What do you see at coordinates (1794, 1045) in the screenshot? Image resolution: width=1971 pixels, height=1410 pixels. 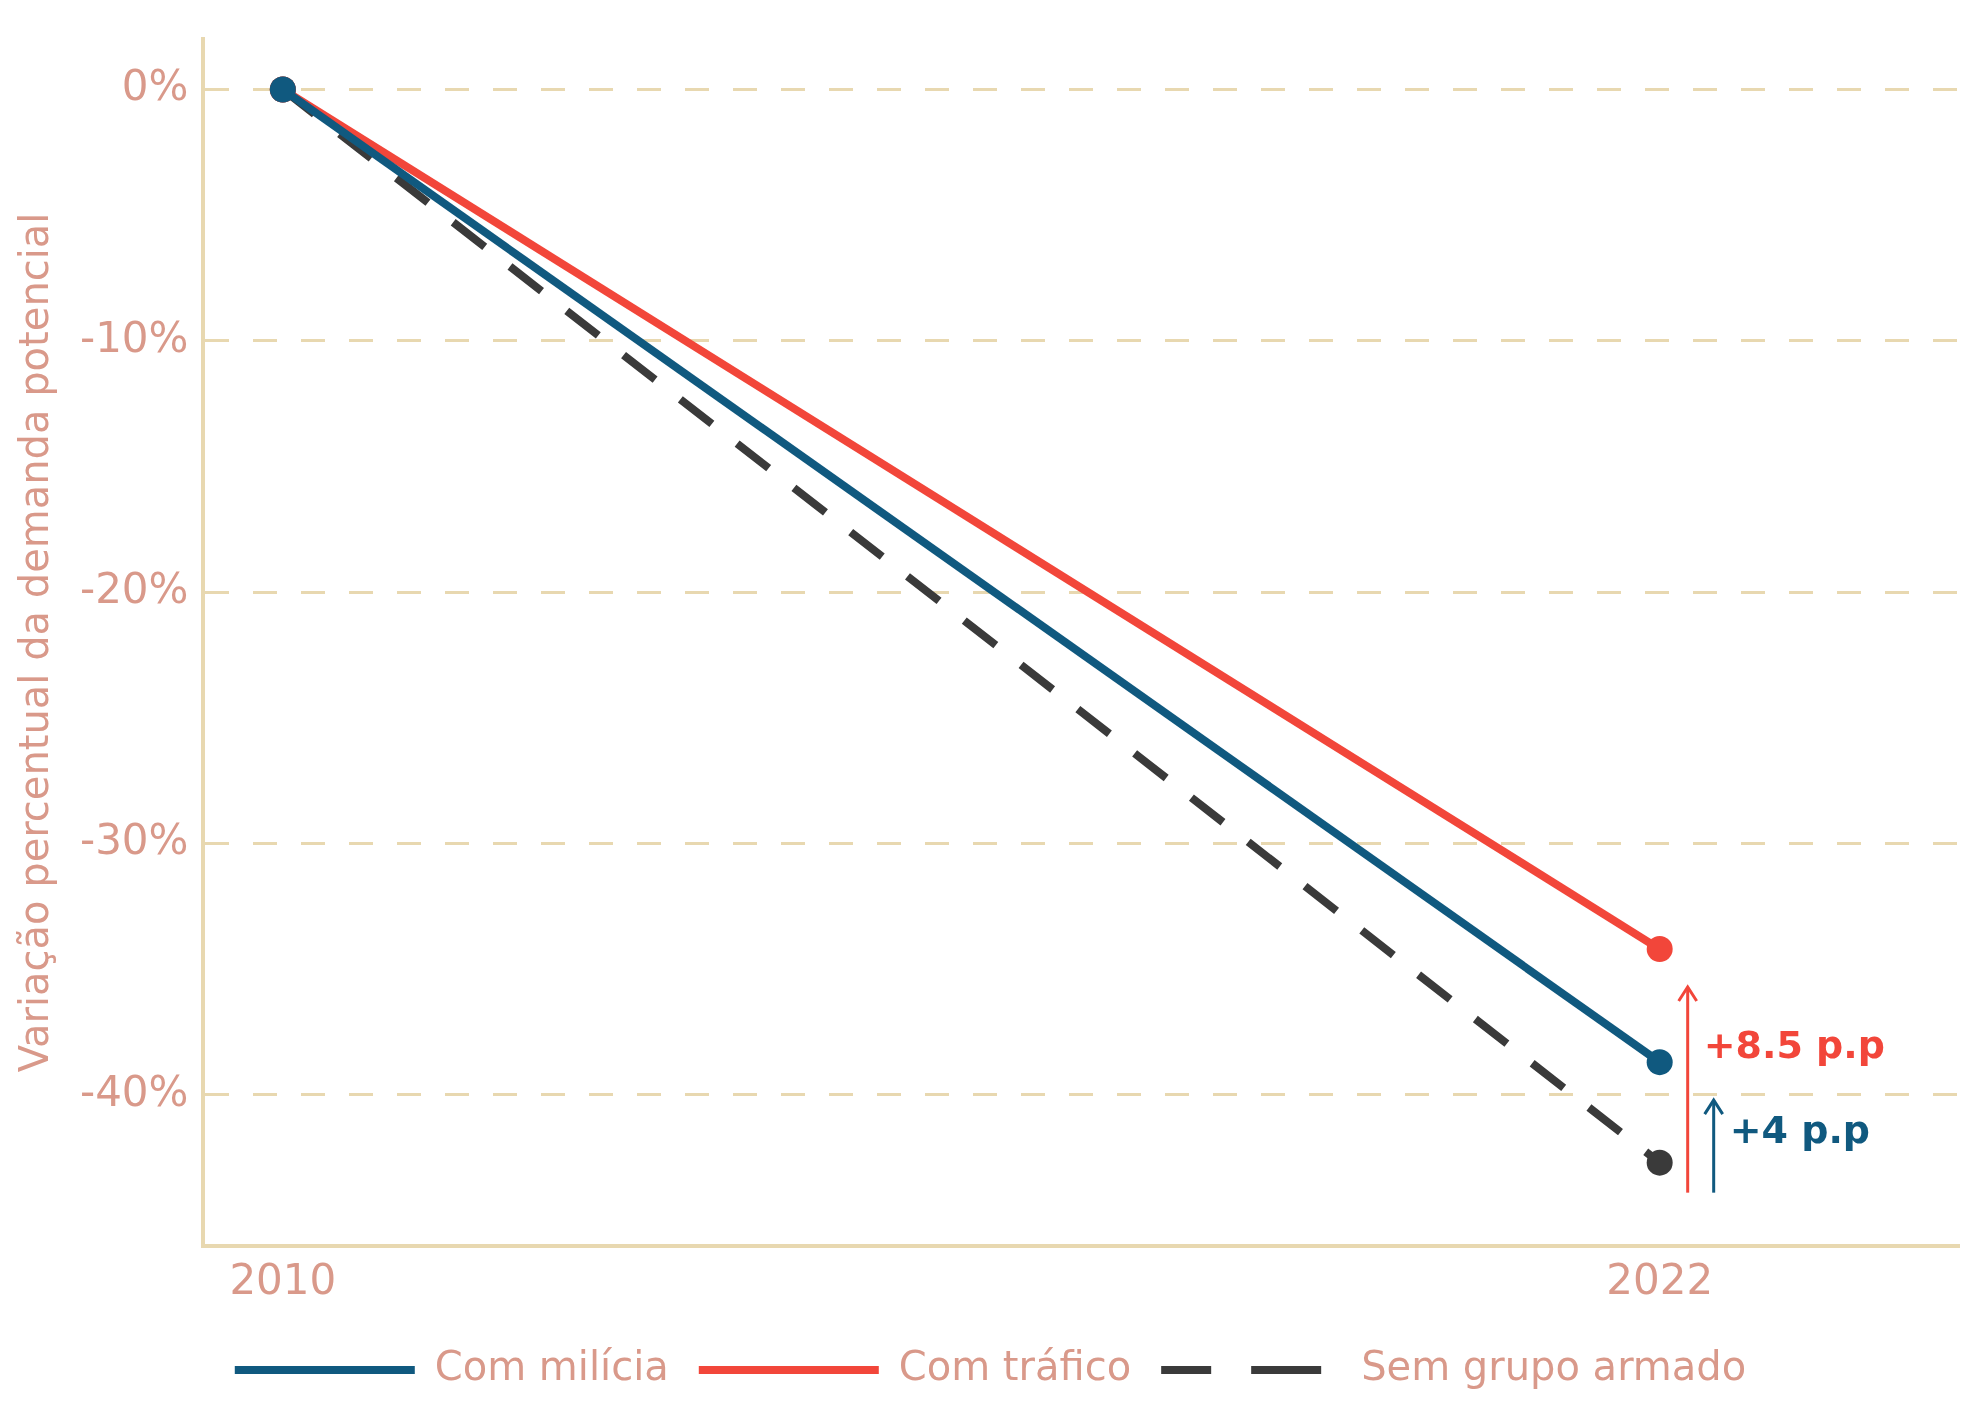 I see `annotation: +8.5 p.p` at bounding box center [1794, 1045].